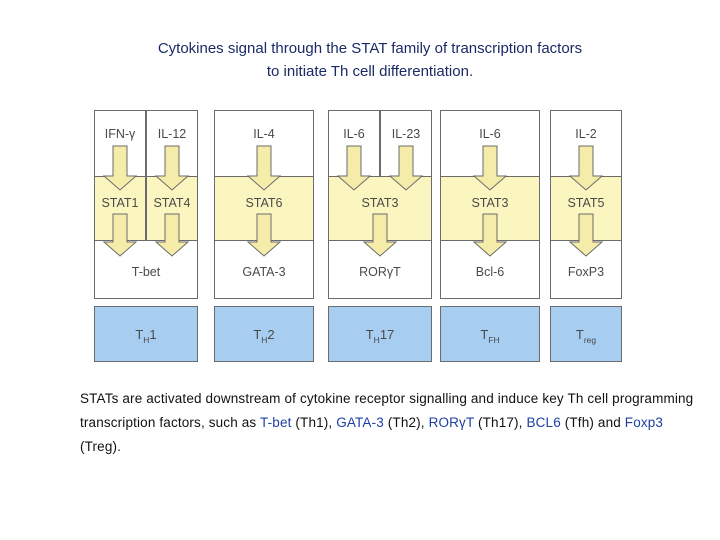 The height and width of the screenshot is (540, 720). What do you see at coordinates (406, 134) in the screenshot?
I see `cytokine-label: IL-23` at bounding box center [406, 134].